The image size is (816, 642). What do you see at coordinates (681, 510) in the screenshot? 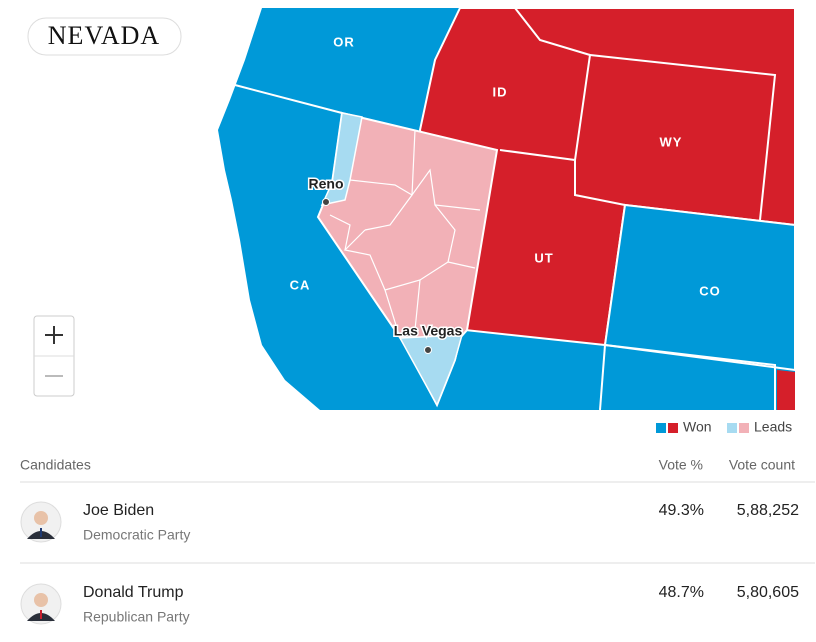
I see `vote-percent: 49.3%` at bounding box center [681, 510].